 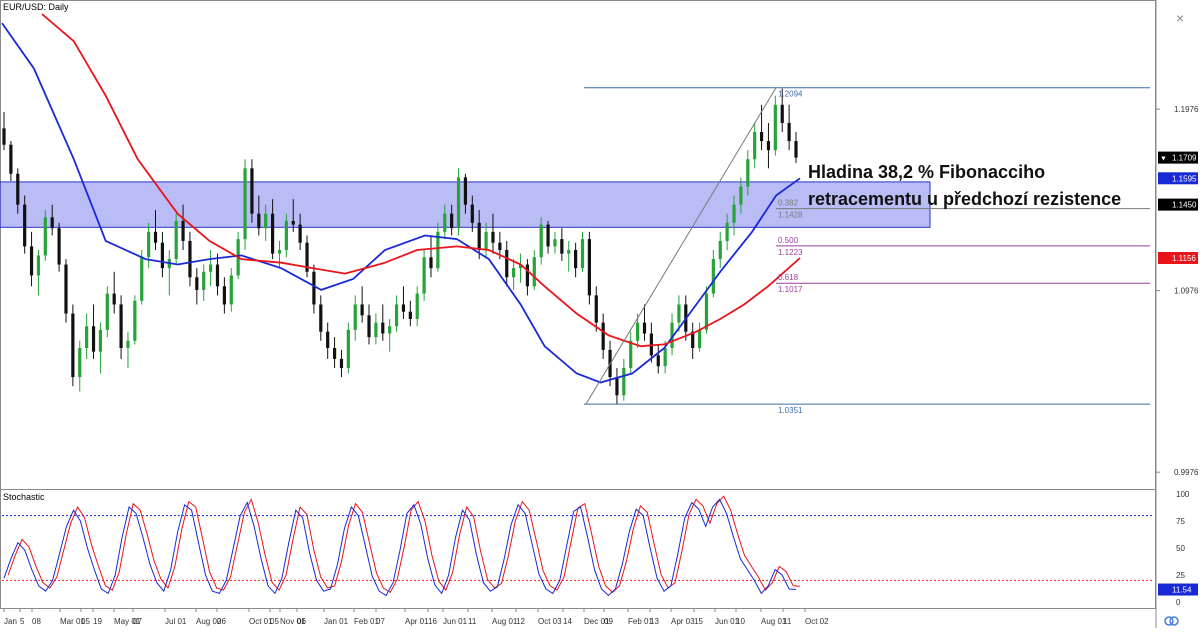 I want to click on fibonacci-trend-line, so click(x=681, y=246).